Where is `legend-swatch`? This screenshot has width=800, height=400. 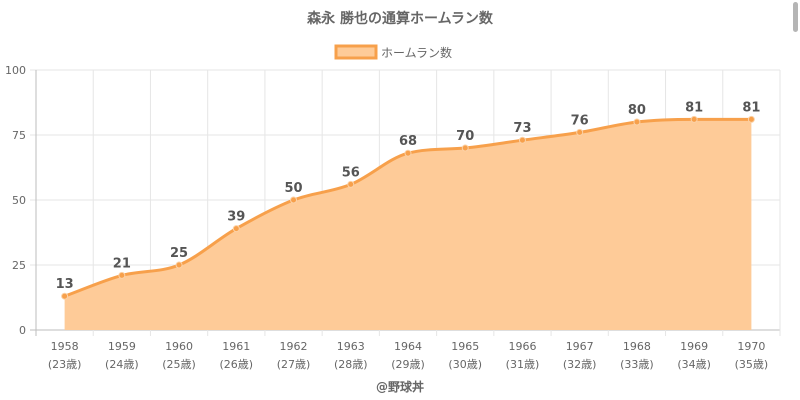 legend-swatch is located at coordinates (356, 52).